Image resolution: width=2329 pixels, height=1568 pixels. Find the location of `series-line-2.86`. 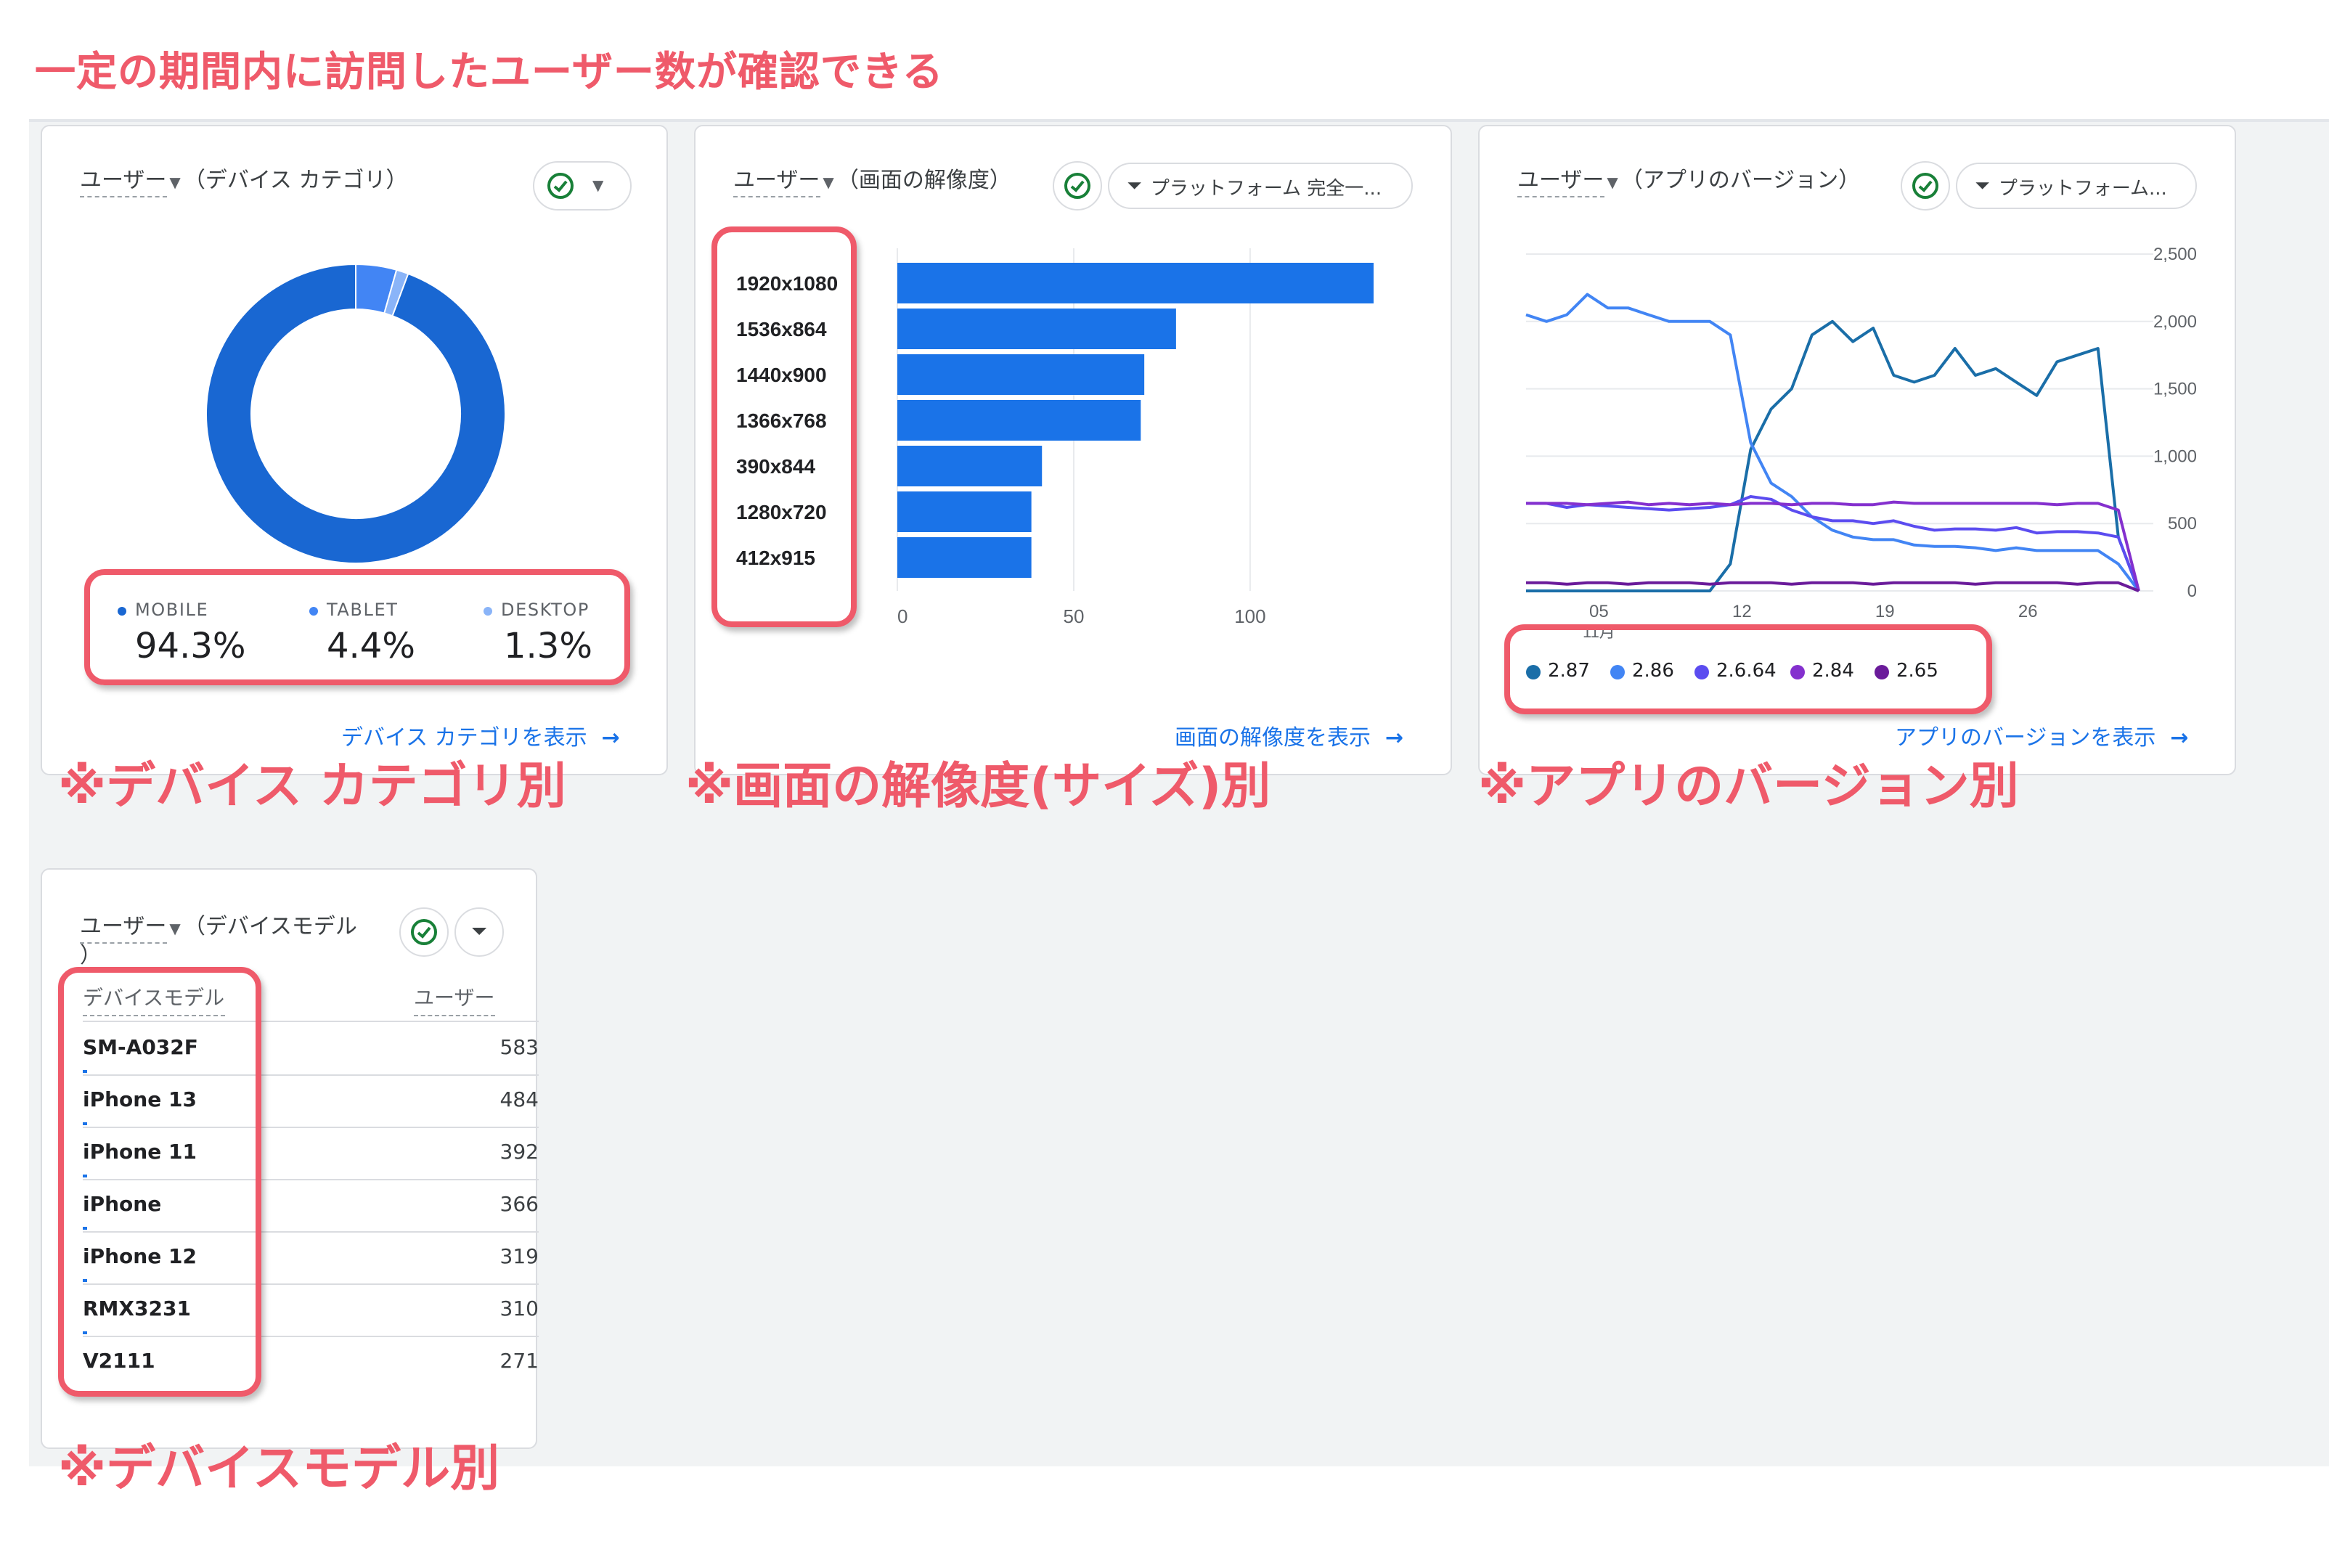

series-line-2.86 is located at coordinates (1832, 443).